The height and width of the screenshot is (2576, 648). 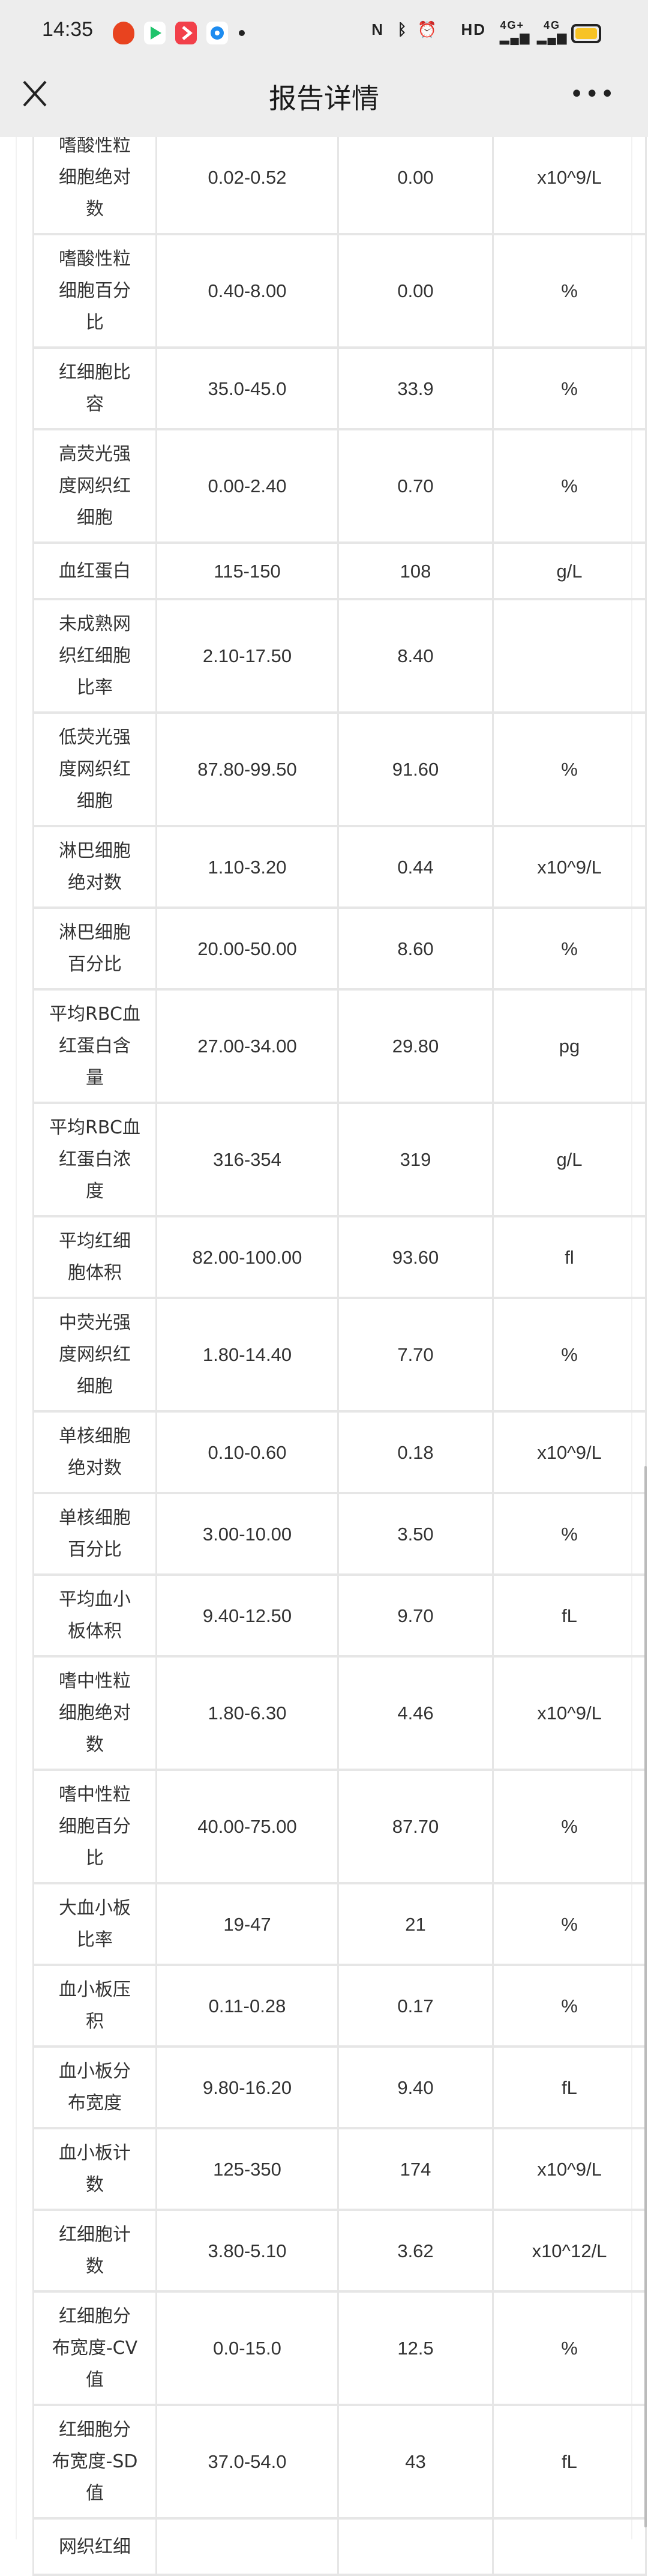 What do you see at coordinates (94, 656) in the screenshot?
I see `test-item-name: 未成熟网 织红细胞 比率` at bounding box center [94, 656].